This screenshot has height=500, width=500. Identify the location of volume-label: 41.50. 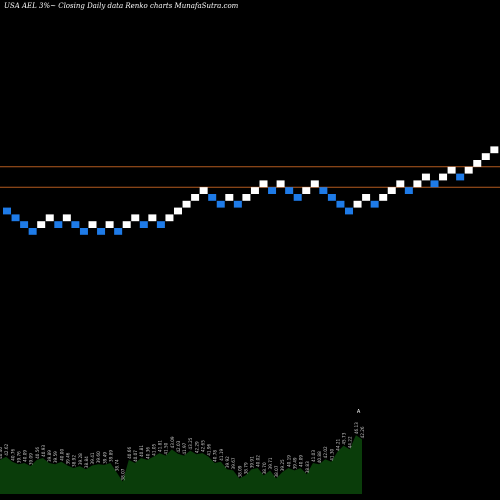
(166, 448).